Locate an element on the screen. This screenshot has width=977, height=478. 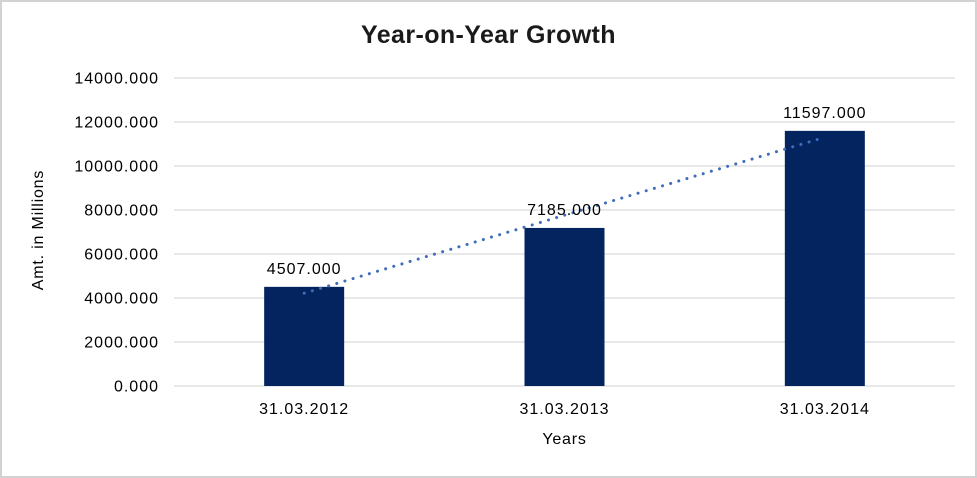
y-tick-label: 14000.000 is located at coordinates (116, 79).